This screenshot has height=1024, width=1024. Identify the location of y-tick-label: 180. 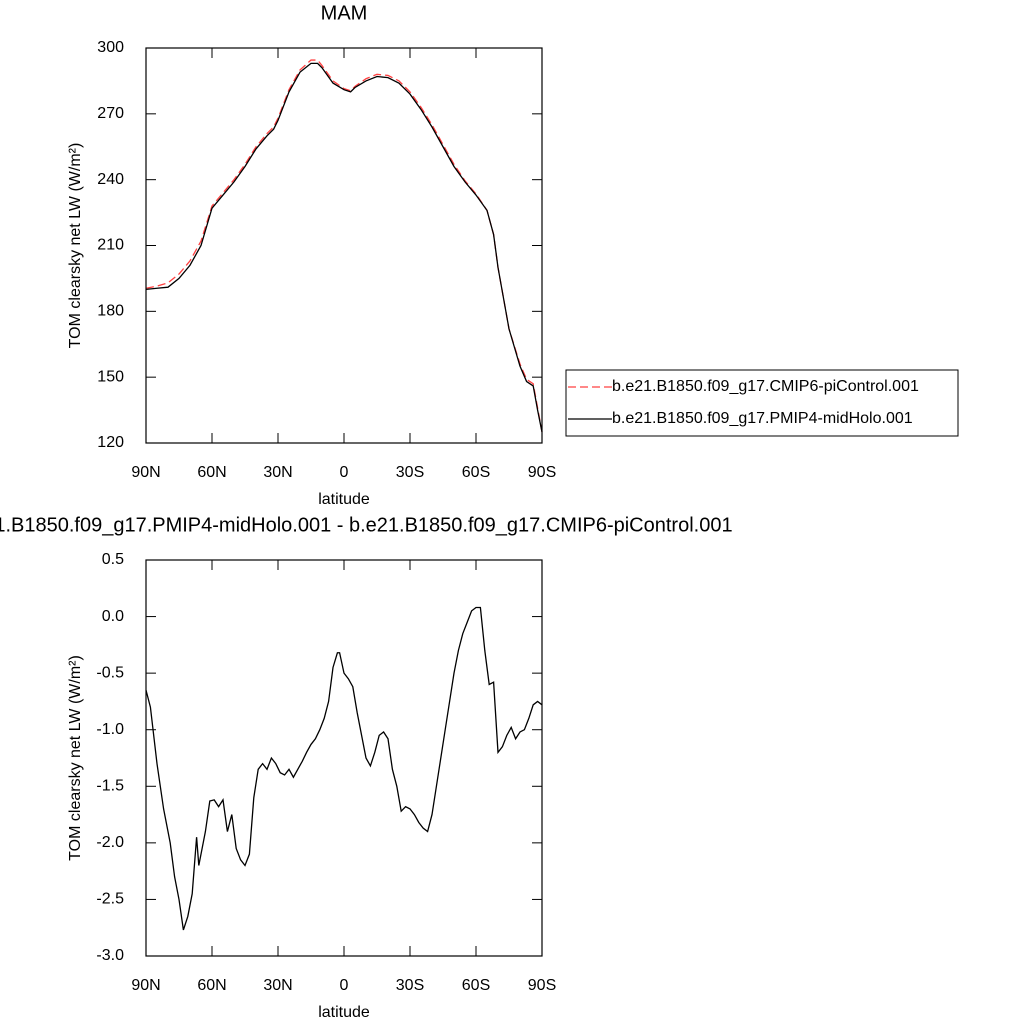
(110, 311).